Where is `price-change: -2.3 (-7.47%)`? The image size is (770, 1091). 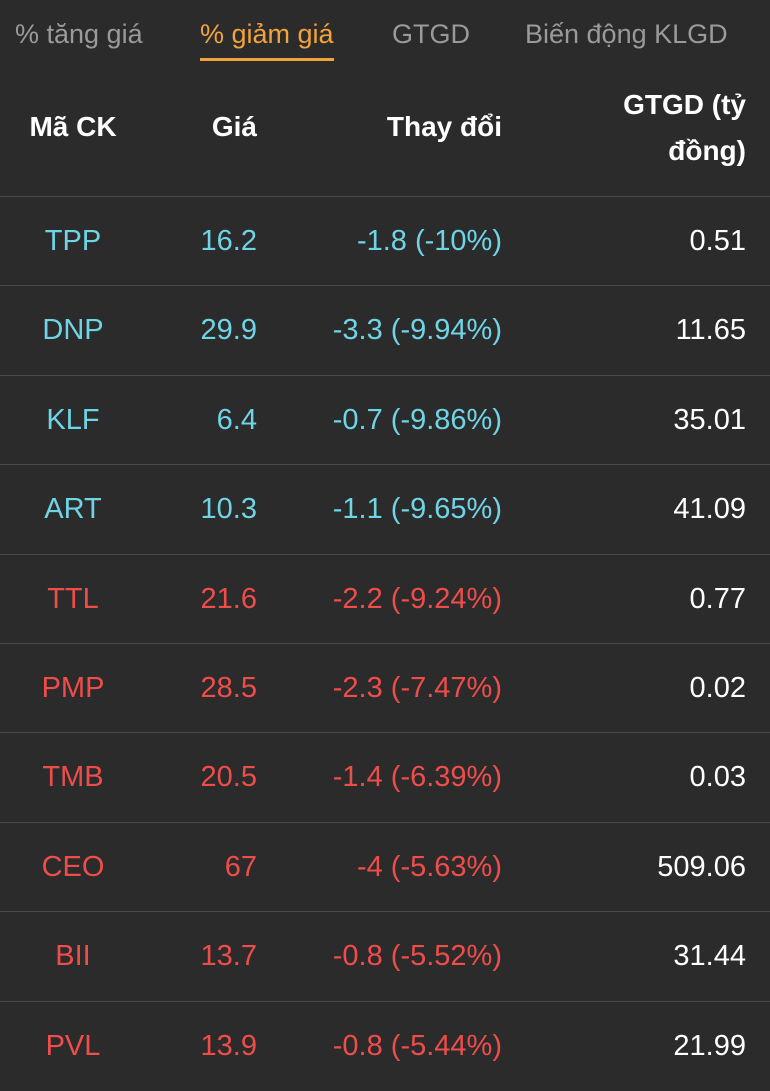 price-change: -2.3 (-7.47%) is located at coordinates (417, 687).